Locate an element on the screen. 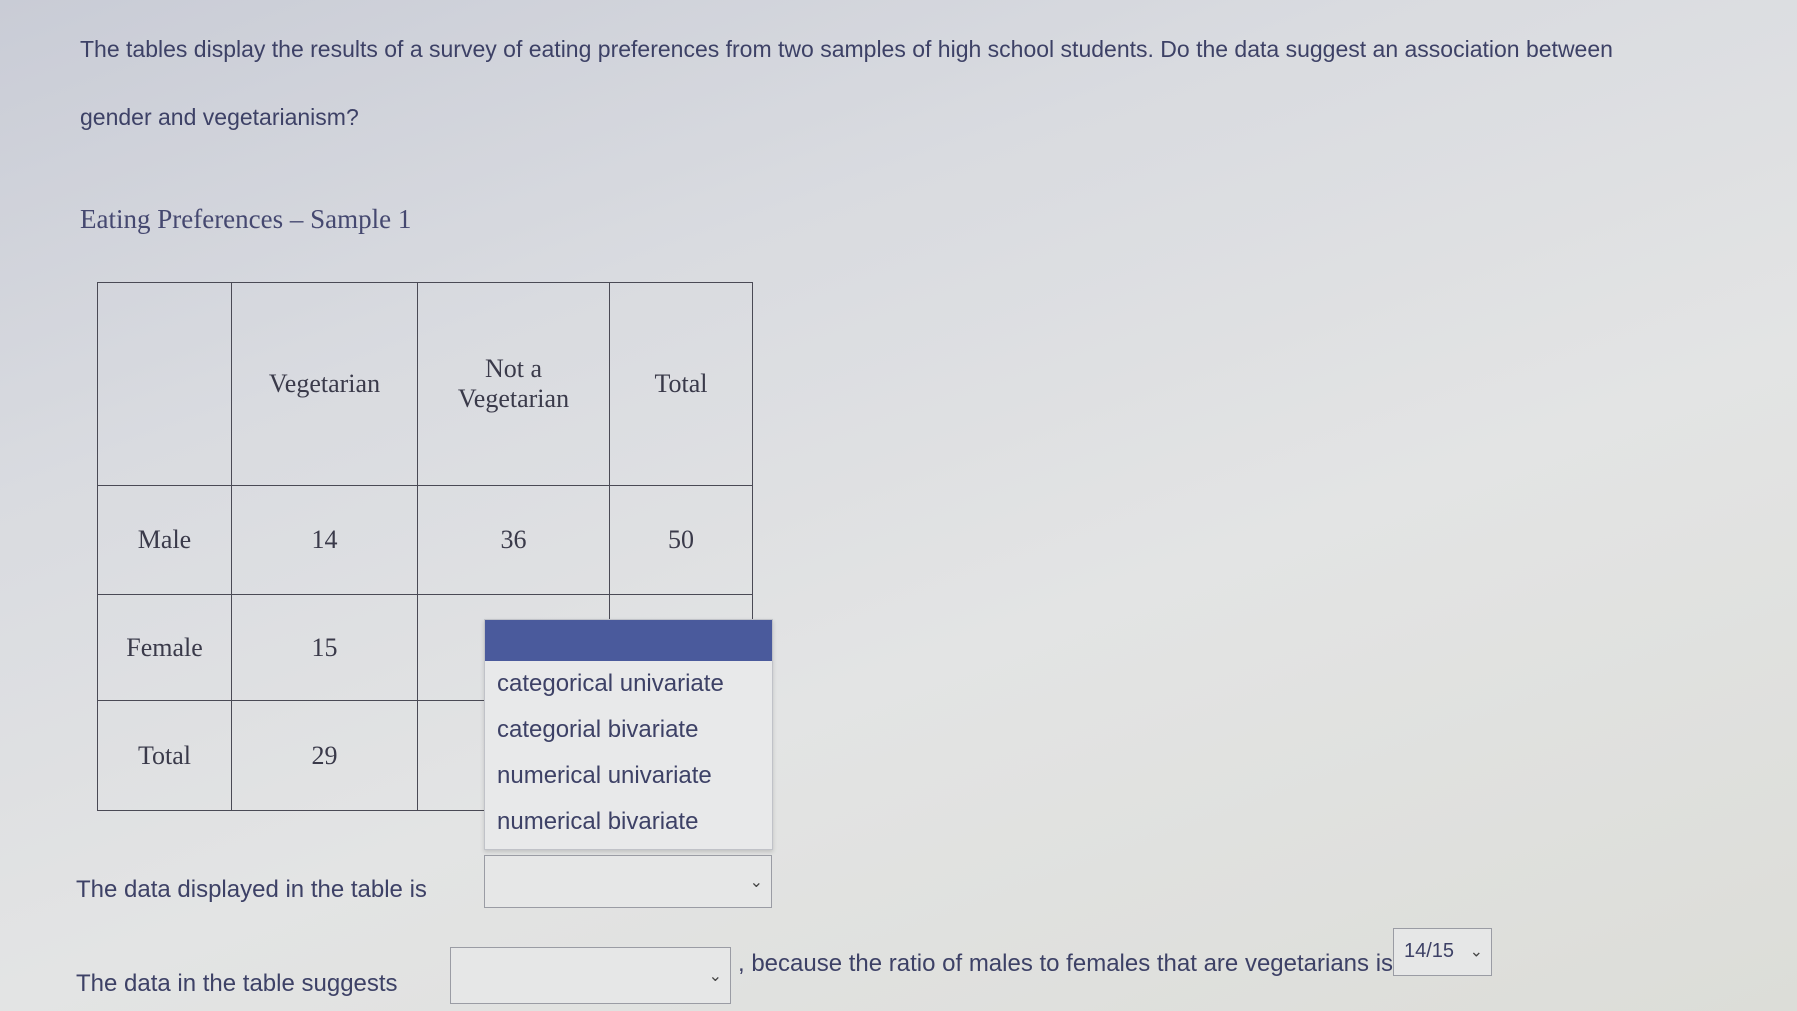  row-label: Total is located at coordinates (164, 755).